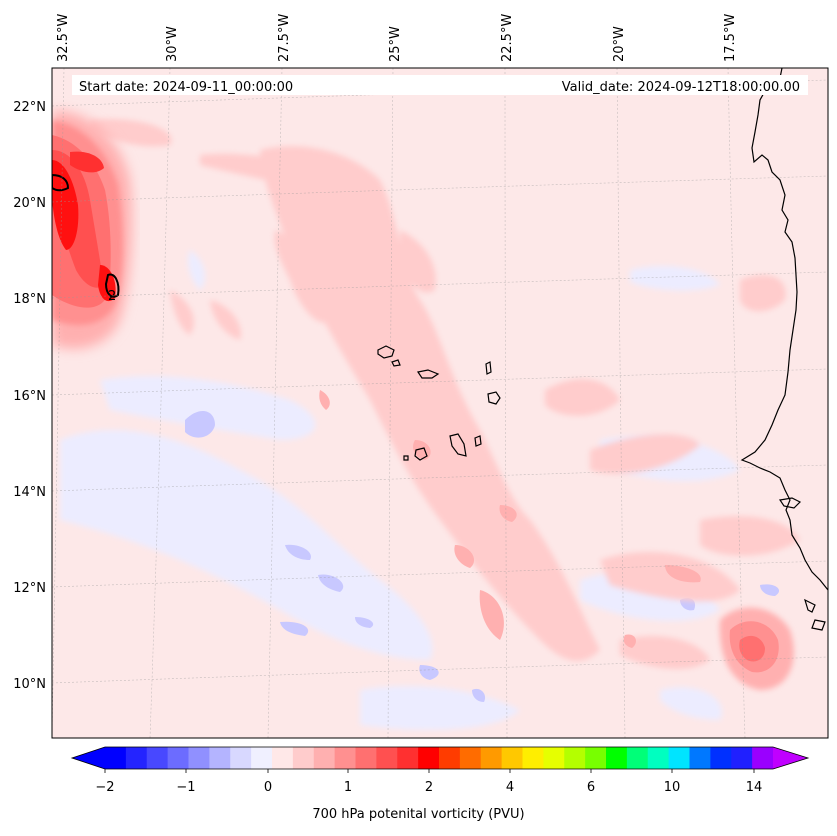 The image size is (837, 836). Describe the element at coordinates (756, 648) in the screenshot. I see `southeast-pv-maximum` at that location.